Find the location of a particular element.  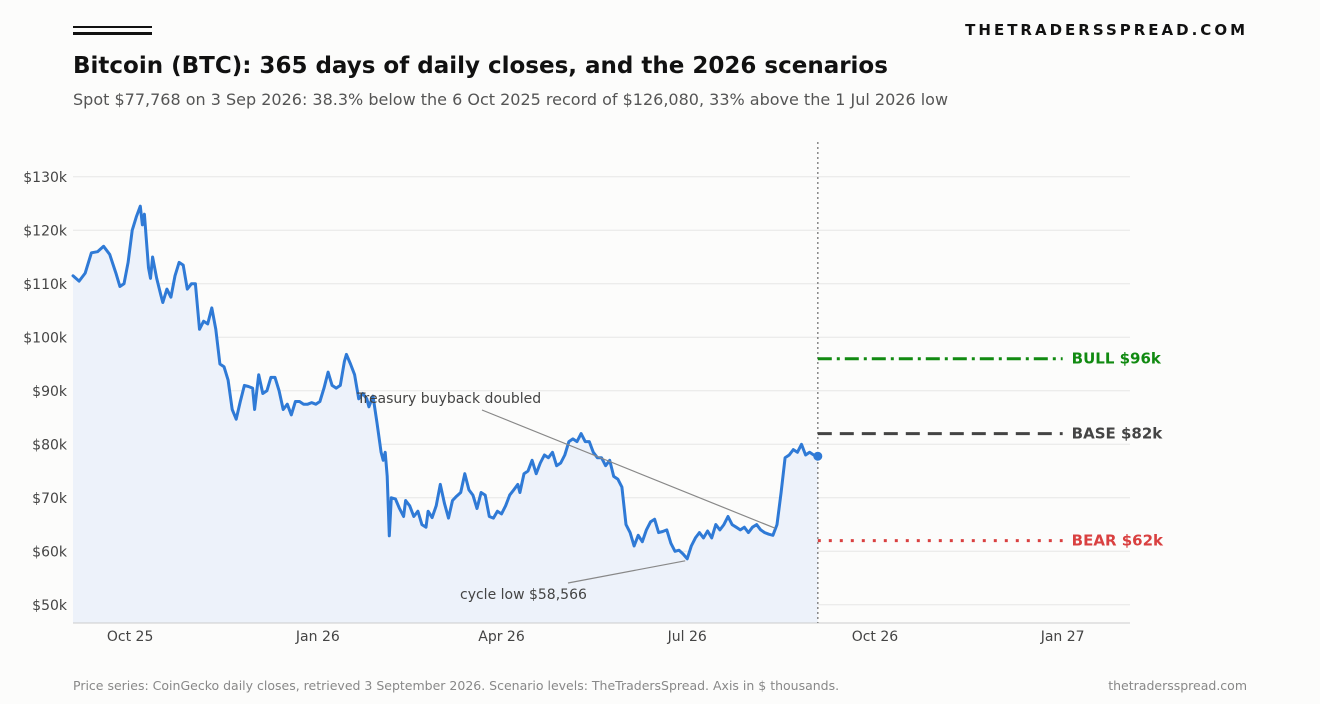

y-tick-label: $60k is located at coordinates (50, 552).